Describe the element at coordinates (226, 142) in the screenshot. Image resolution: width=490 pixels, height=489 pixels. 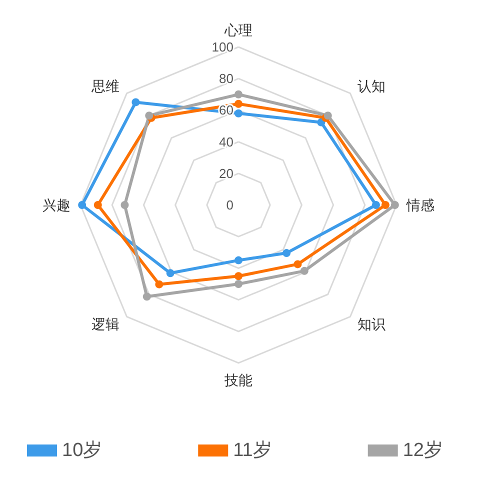
I see `y-tick-label: 40` at that location.